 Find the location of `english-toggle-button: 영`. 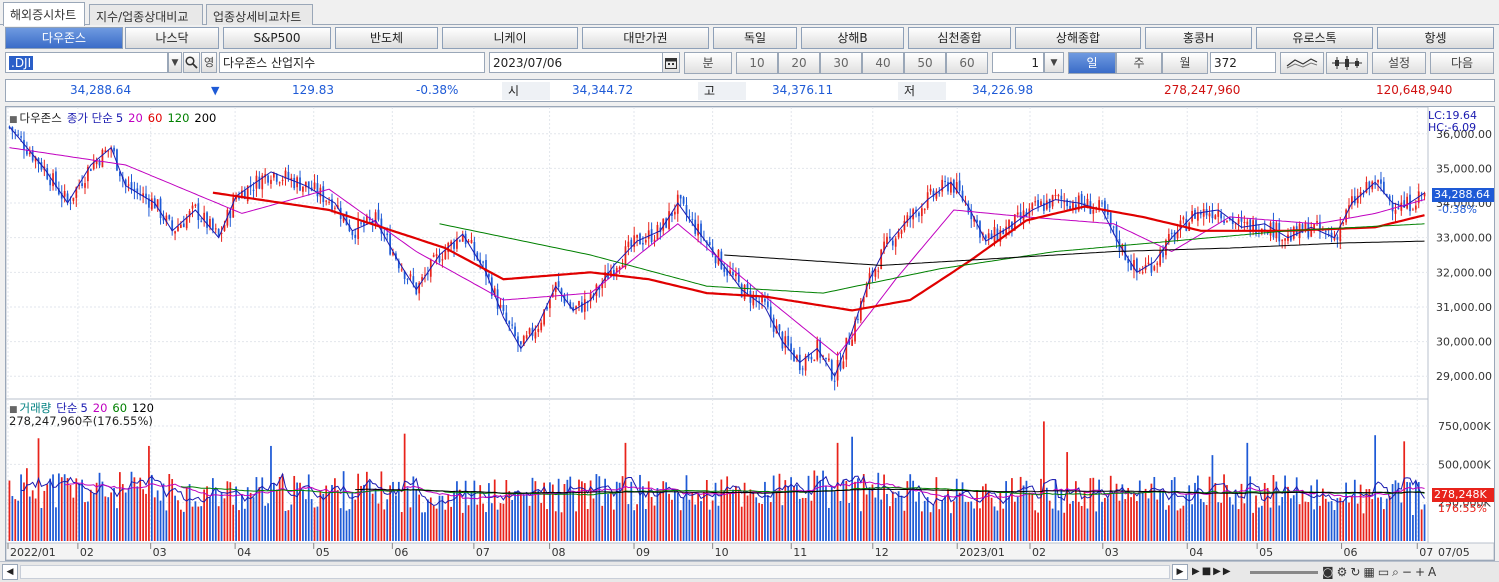

english-toggle-button: 영 is located at coordinates (209, 62).